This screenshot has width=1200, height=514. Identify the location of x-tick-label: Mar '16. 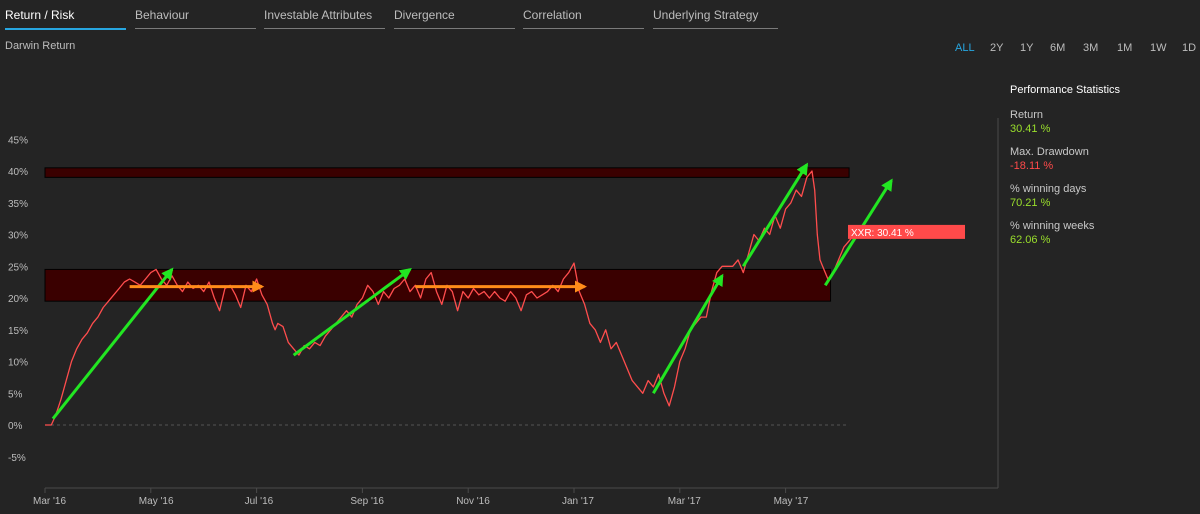
(49, 501).